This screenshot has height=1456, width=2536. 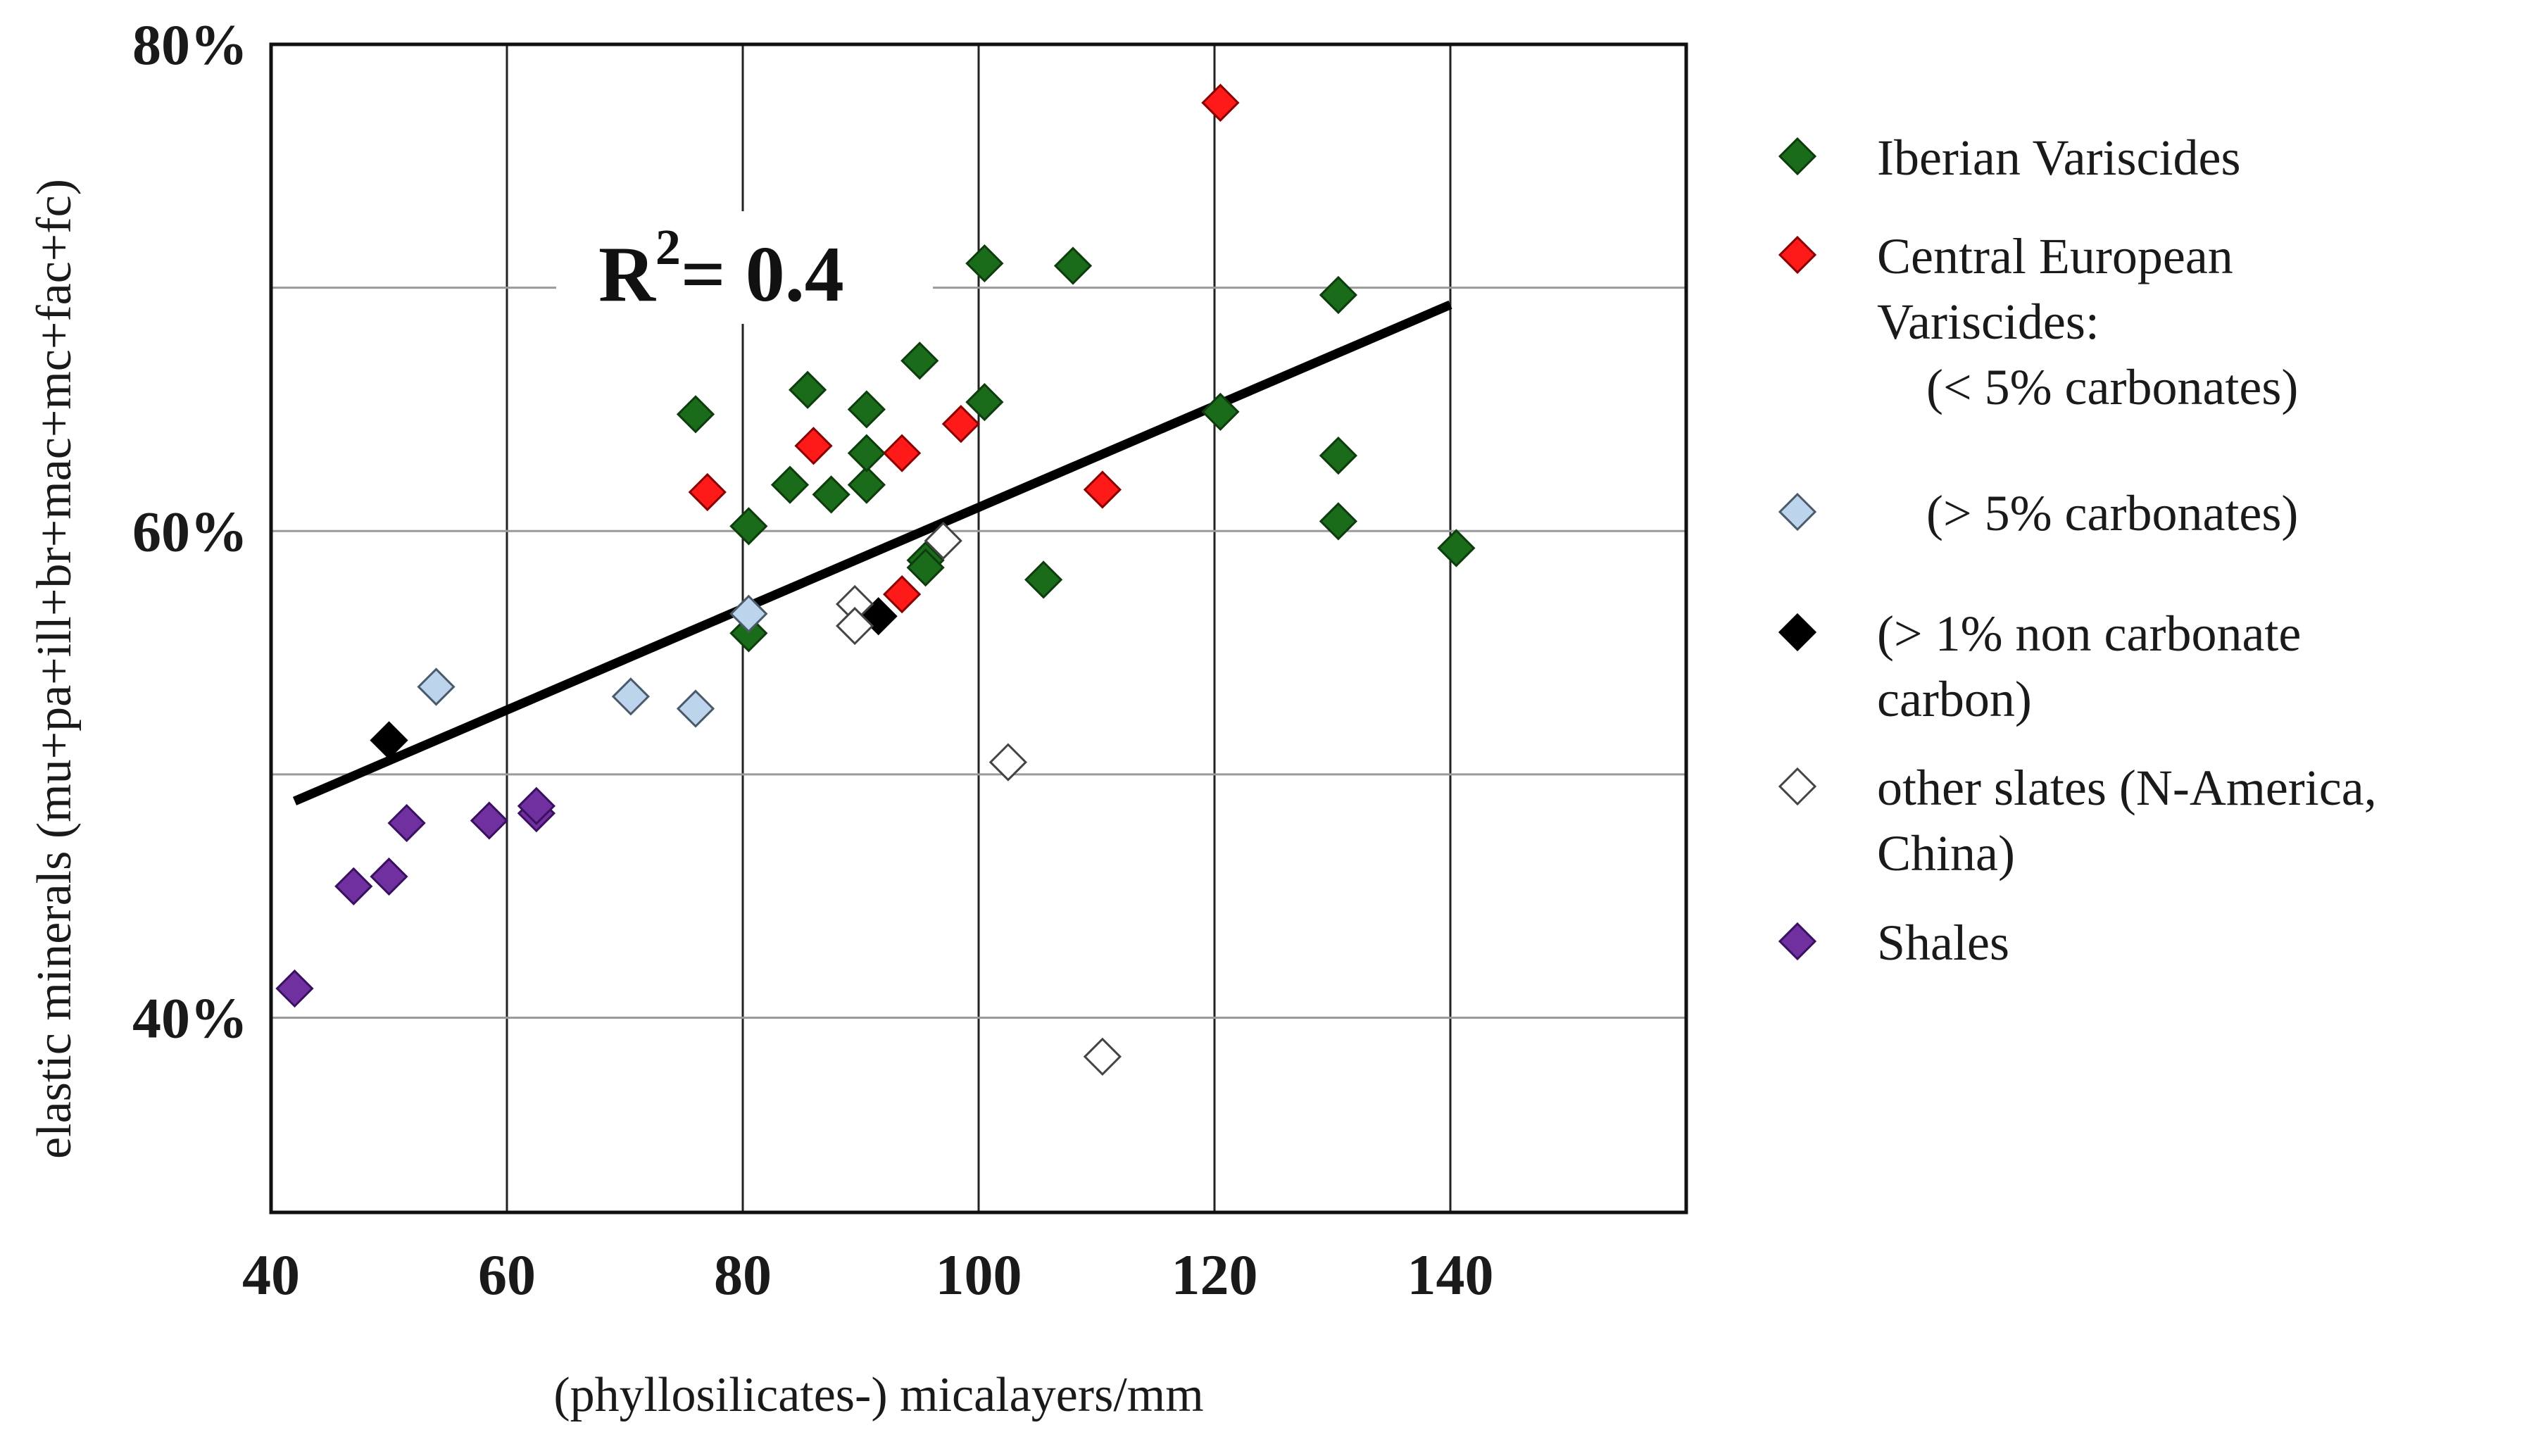 What do you see at coordinates (1954, 699) in the screenshot?
I see `legend-label-series-4: carbon)` at bounding box center [1954, 699].